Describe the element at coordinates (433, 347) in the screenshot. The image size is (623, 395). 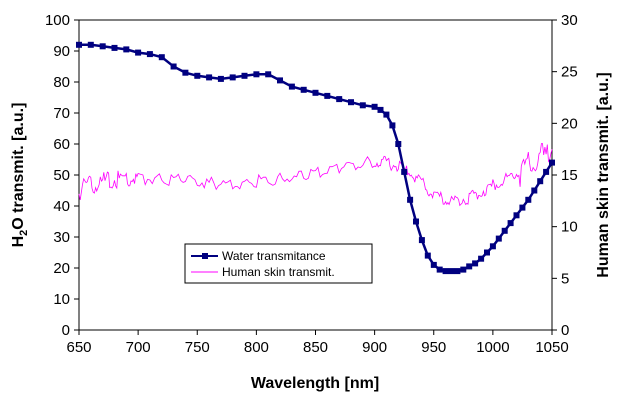
I see `x-tick-label: 950` at that location.